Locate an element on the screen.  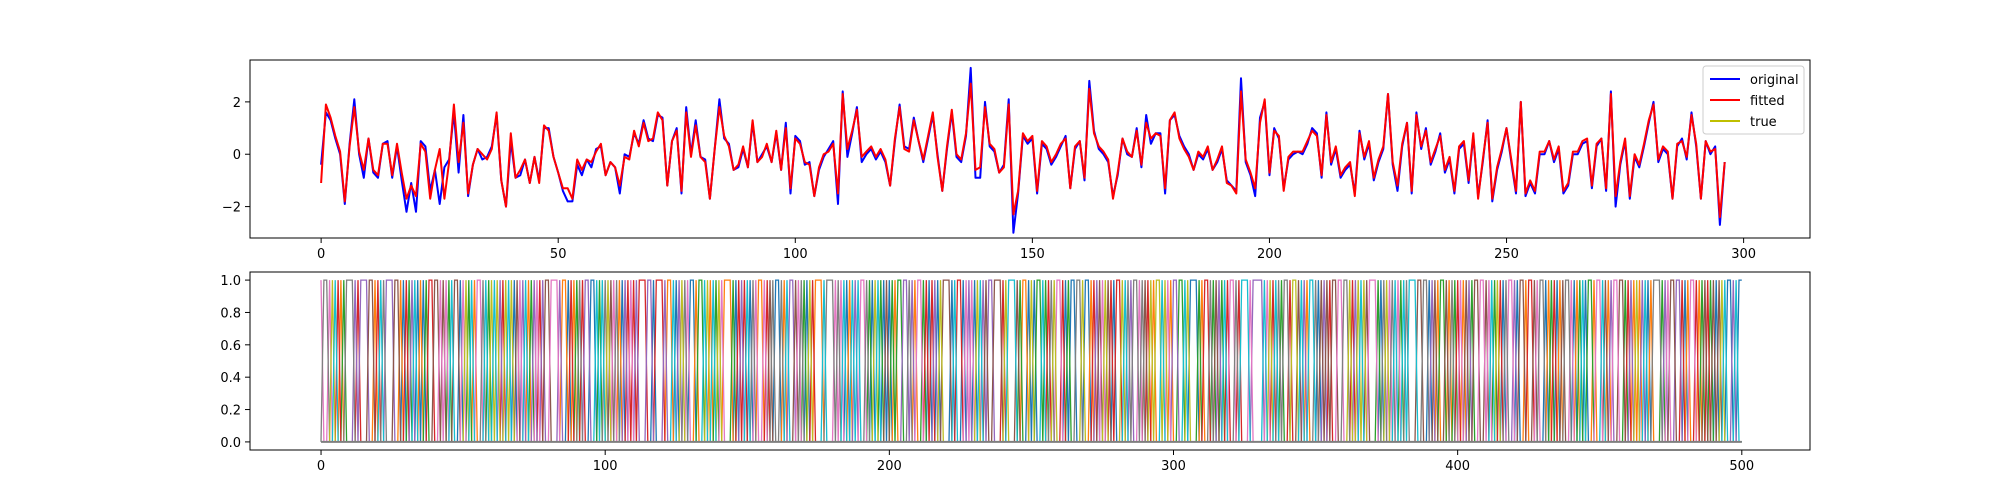
y-tick-label: 0.4 is located at coordinates (230, 378).